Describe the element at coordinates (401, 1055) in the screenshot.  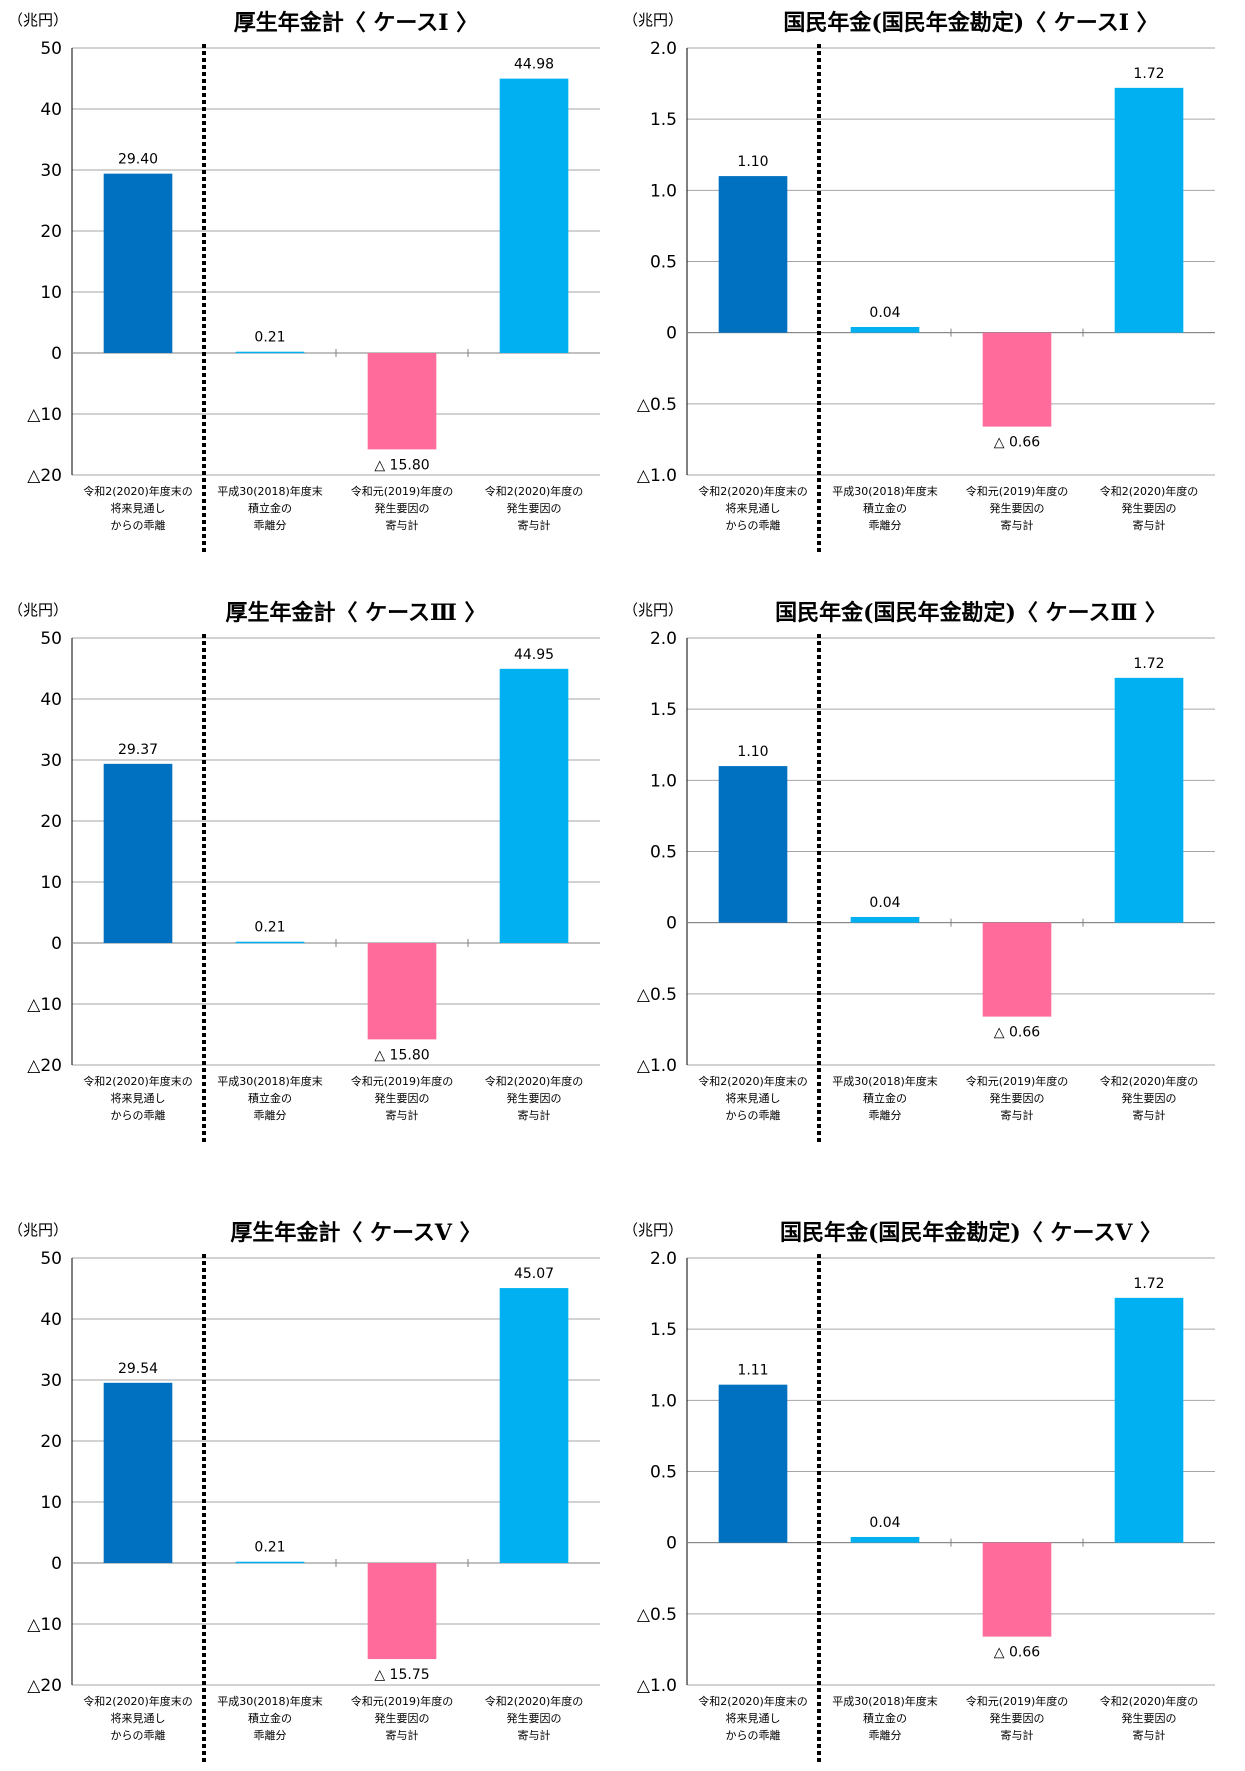
I see `data-label: △ 15.80` at that location.